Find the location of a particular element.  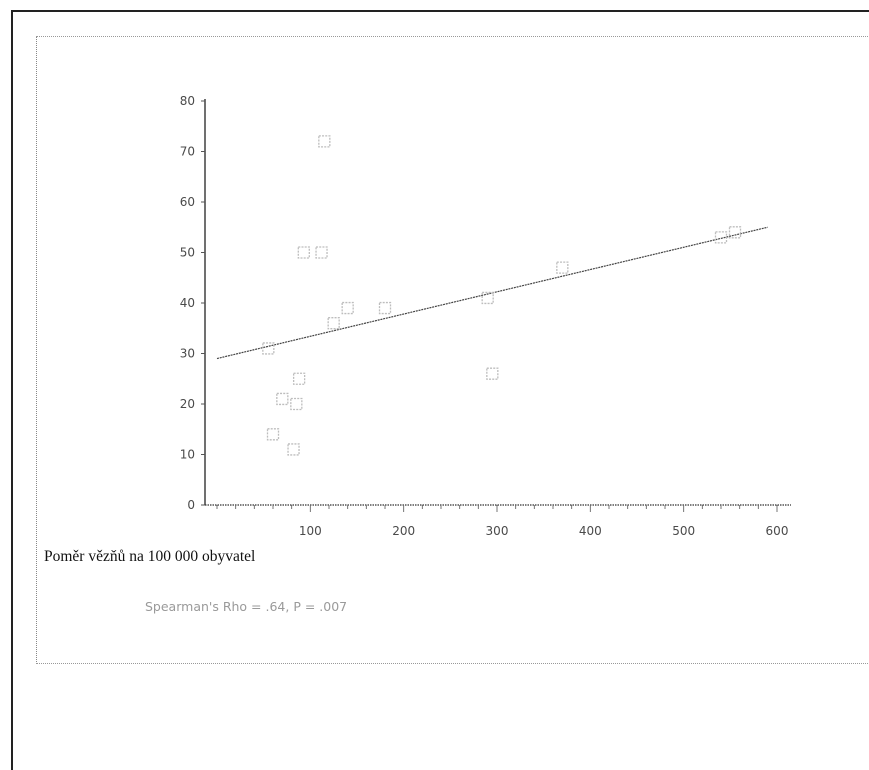

x-tick-label: 400 is located at coordinates (590, 531).